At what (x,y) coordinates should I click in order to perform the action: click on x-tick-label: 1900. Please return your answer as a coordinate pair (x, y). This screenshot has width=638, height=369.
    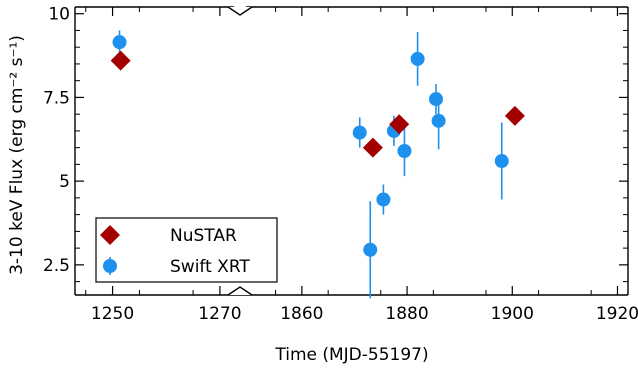
    Looking at the image, I should click on (512, 314).